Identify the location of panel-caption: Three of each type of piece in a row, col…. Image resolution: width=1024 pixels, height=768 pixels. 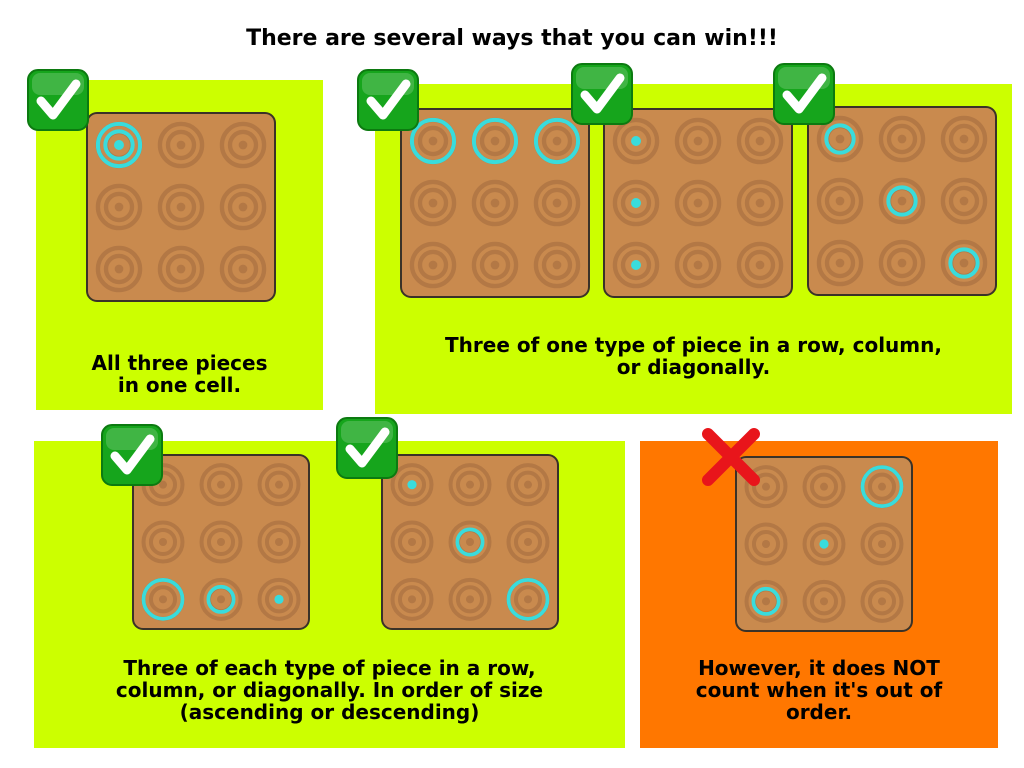
(329, 690).